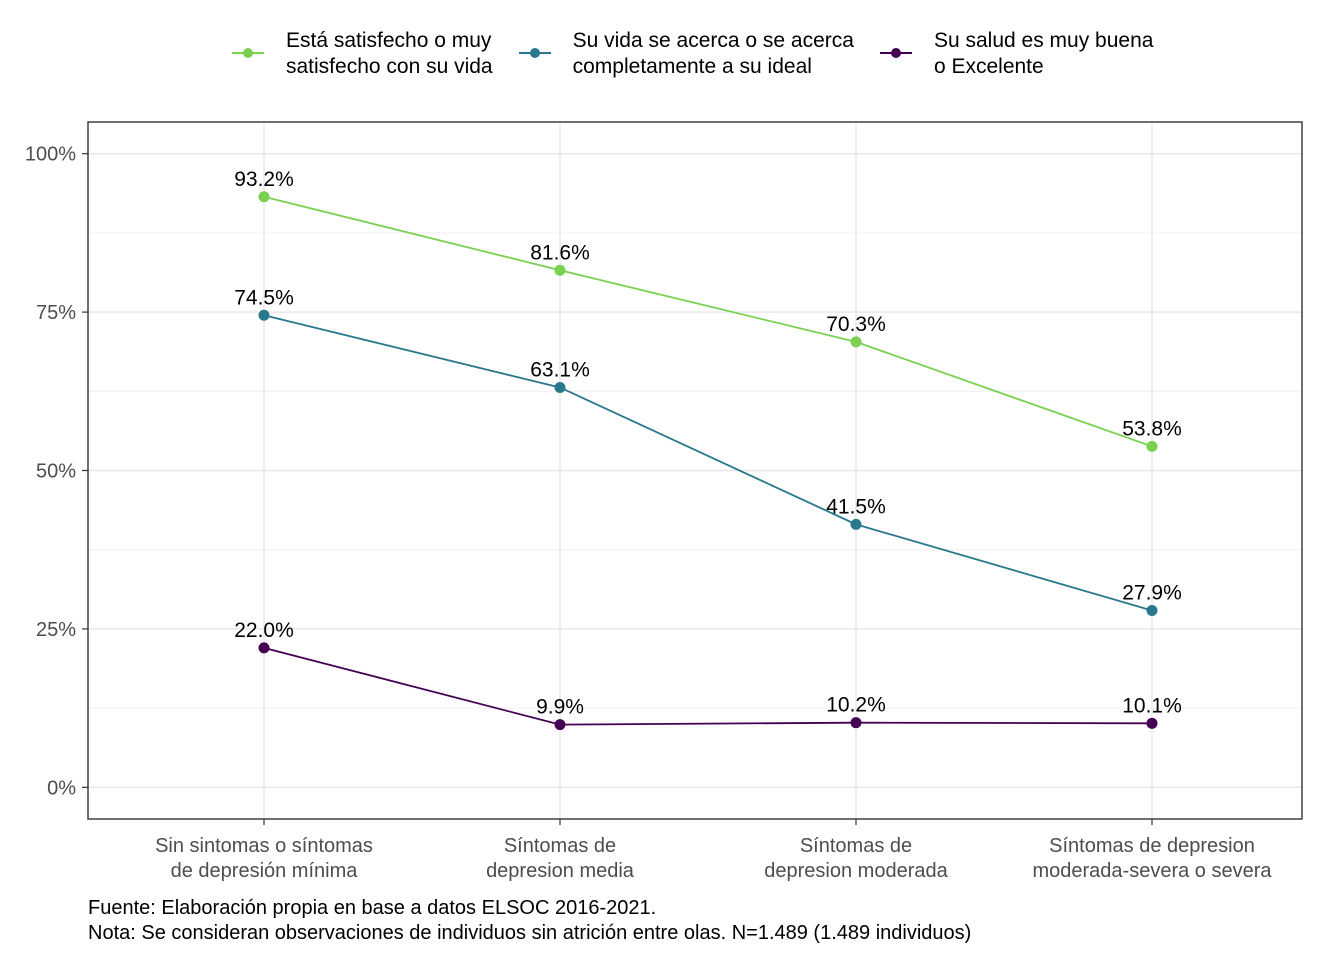 Image resolution: width=1344 pixels, height=960 pixels. What do you see at coordinates (560, 871) in the screenshot?
I see `x-tick-label: depresion media` at bounding box center [560, 871].